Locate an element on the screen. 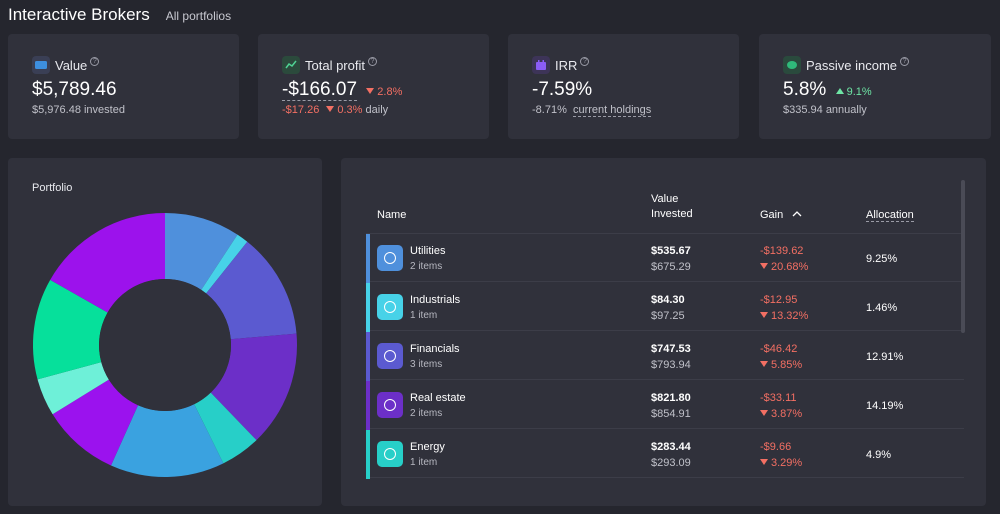 This screenshot has width=1000, height=514. total-profit-label: Total profit is located at coordinates (335, 65).